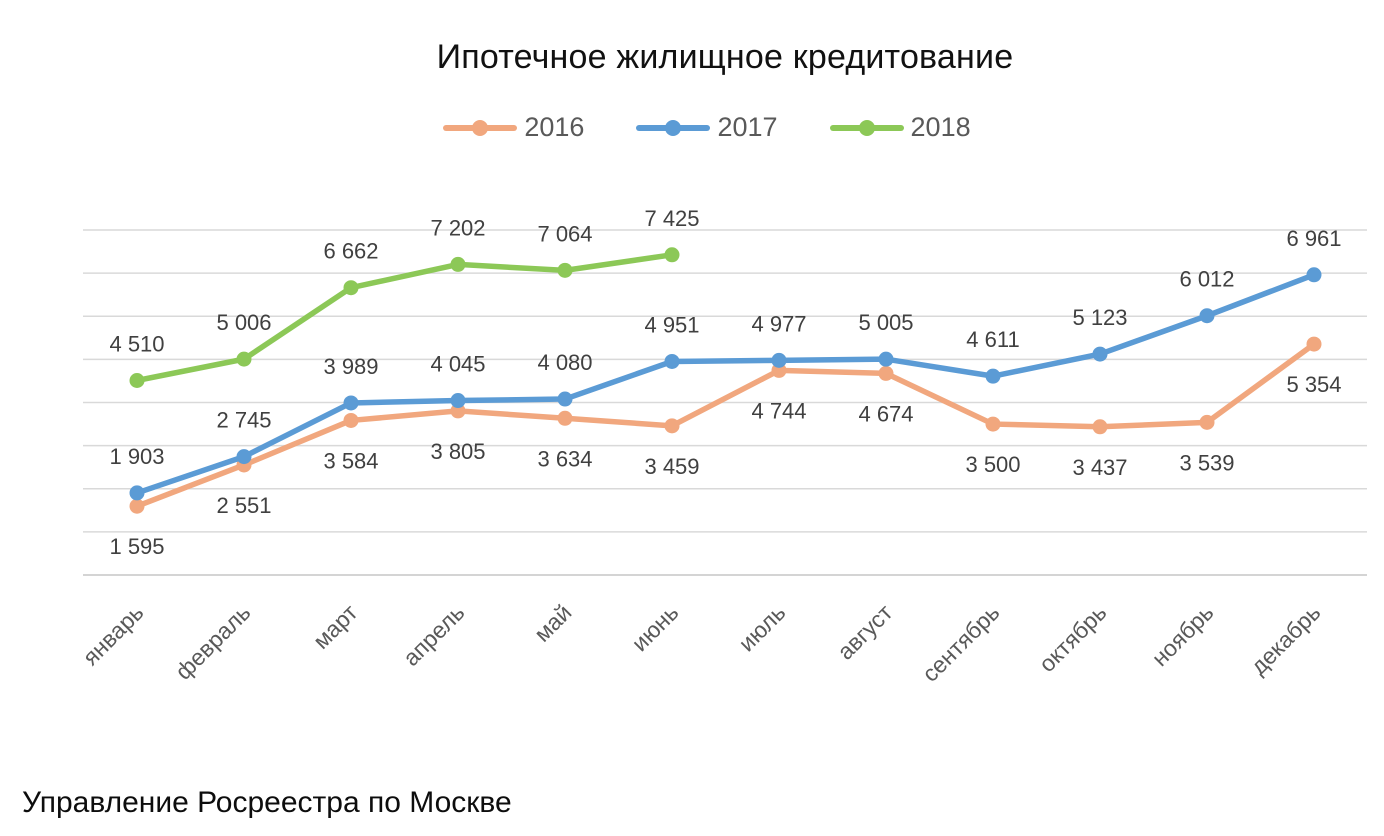 This screenshot has width=1384, height=836. I want to click on x-tick-label: апрель, so click(434, 635).